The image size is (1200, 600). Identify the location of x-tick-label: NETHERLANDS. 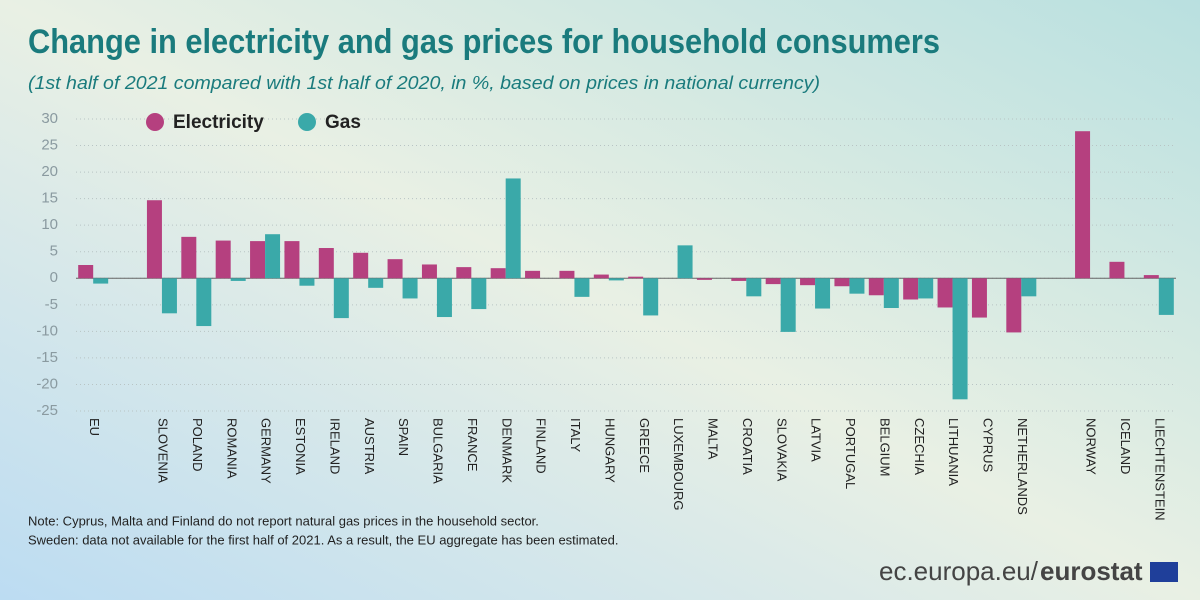
(1022, 466).